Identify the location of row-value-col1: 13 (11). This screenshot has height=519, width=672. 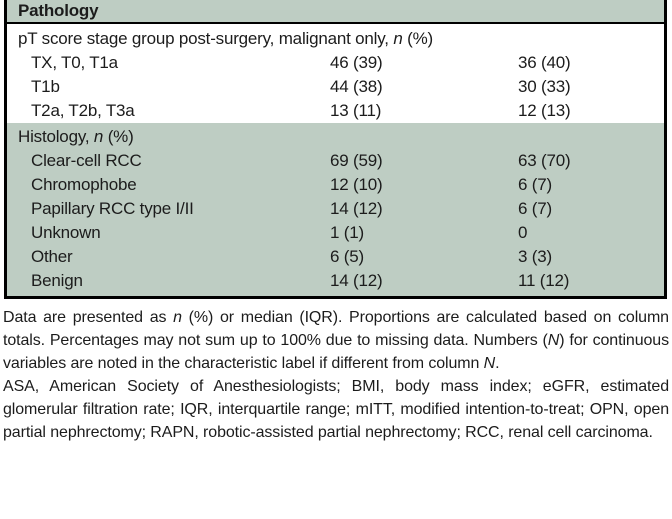
(356, 110).